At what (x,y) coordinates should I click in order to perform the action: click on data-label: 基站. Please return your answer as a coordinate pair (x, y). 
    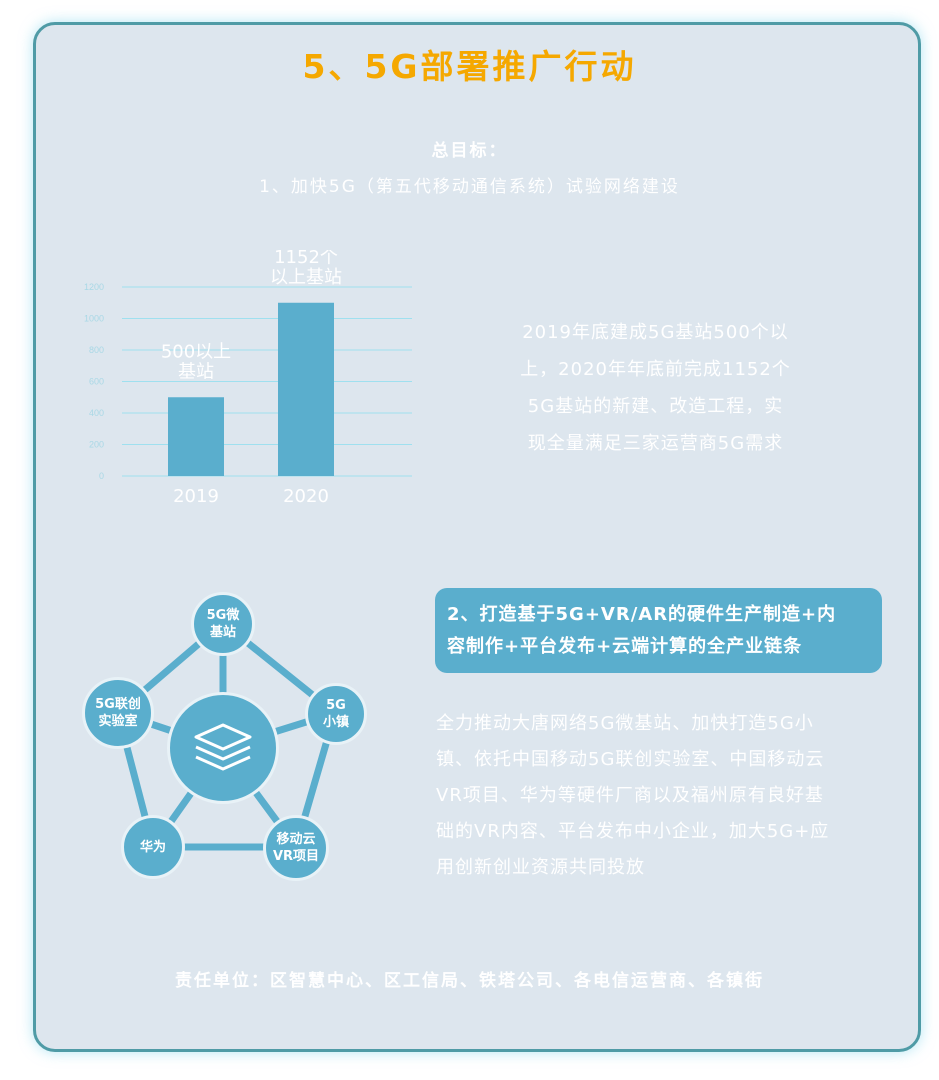
    Looking at the image, I should click on (196, 371).